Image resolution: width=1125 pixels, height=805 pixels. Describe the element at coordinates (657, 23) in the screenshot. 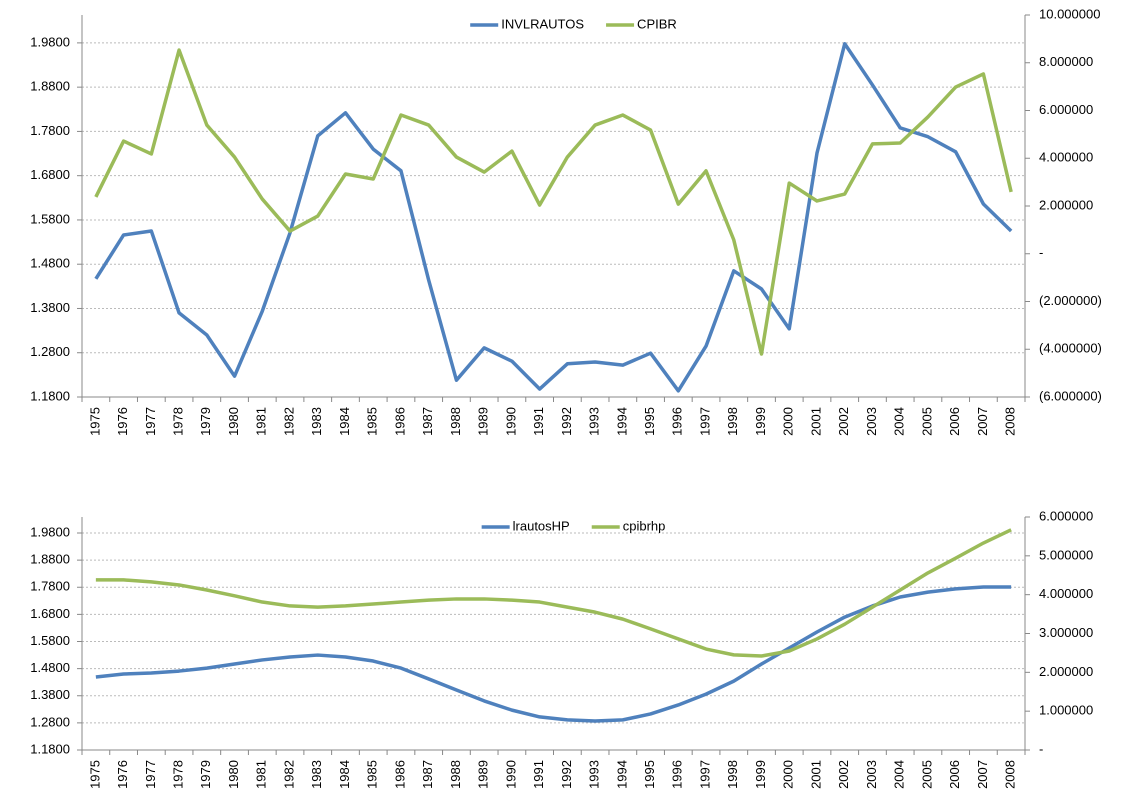

I see `legend-label: CPIBR` at that location.